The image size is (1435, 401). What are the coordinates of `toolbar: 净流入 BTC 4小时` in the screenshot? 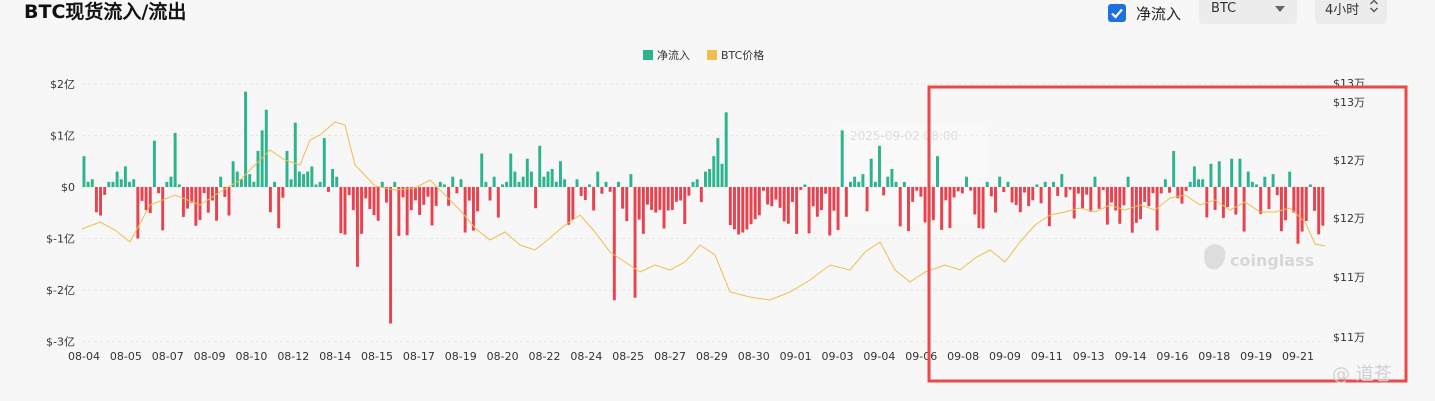 It's located at (1247, 13).